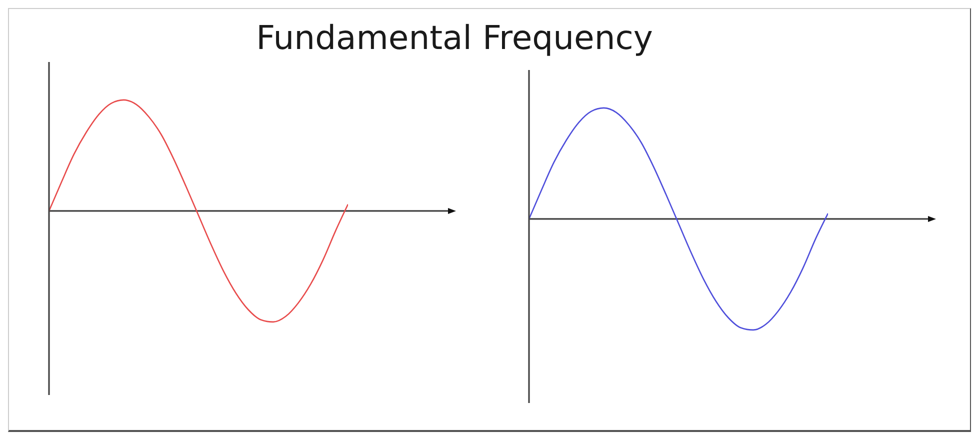 Image resolution: width=980 pixels, height=441 pixels. What do you see at coordinates (454, 37) in the screenshot?
I see `text: Fundamental Frequency` at bounding box center [454, 37].